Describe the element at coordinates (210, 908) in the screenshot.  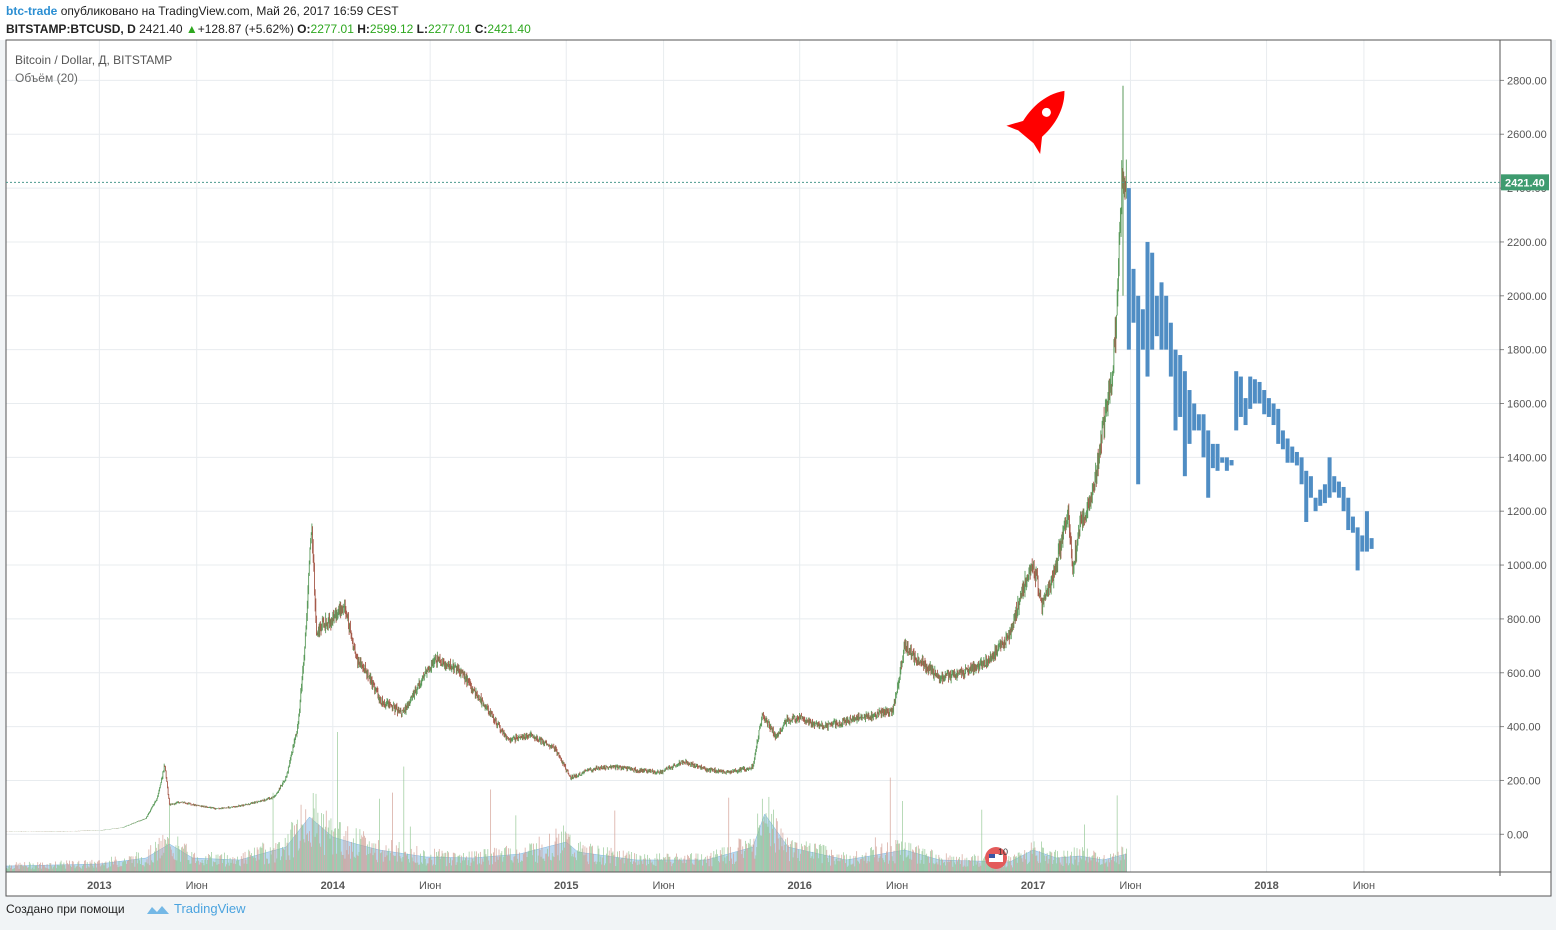
I see `tradingview-brand-link: TradingView` at that location.